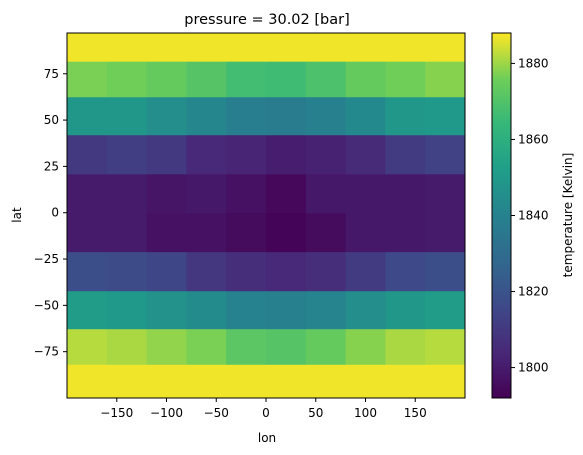  I want to click on y-axis-ticks: −75 −50 −25 0 25 50 75, so click(50, 213).